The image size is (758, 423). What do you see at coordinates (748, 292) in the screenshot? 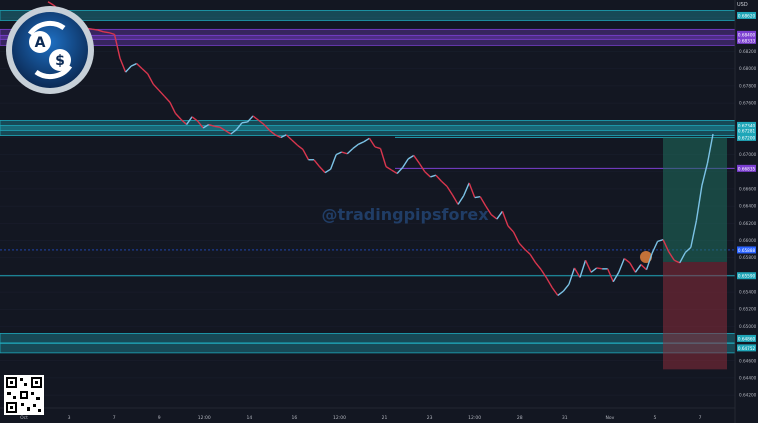
I see `y-tick-label: 0.65400` at bounding box center [748, 292].